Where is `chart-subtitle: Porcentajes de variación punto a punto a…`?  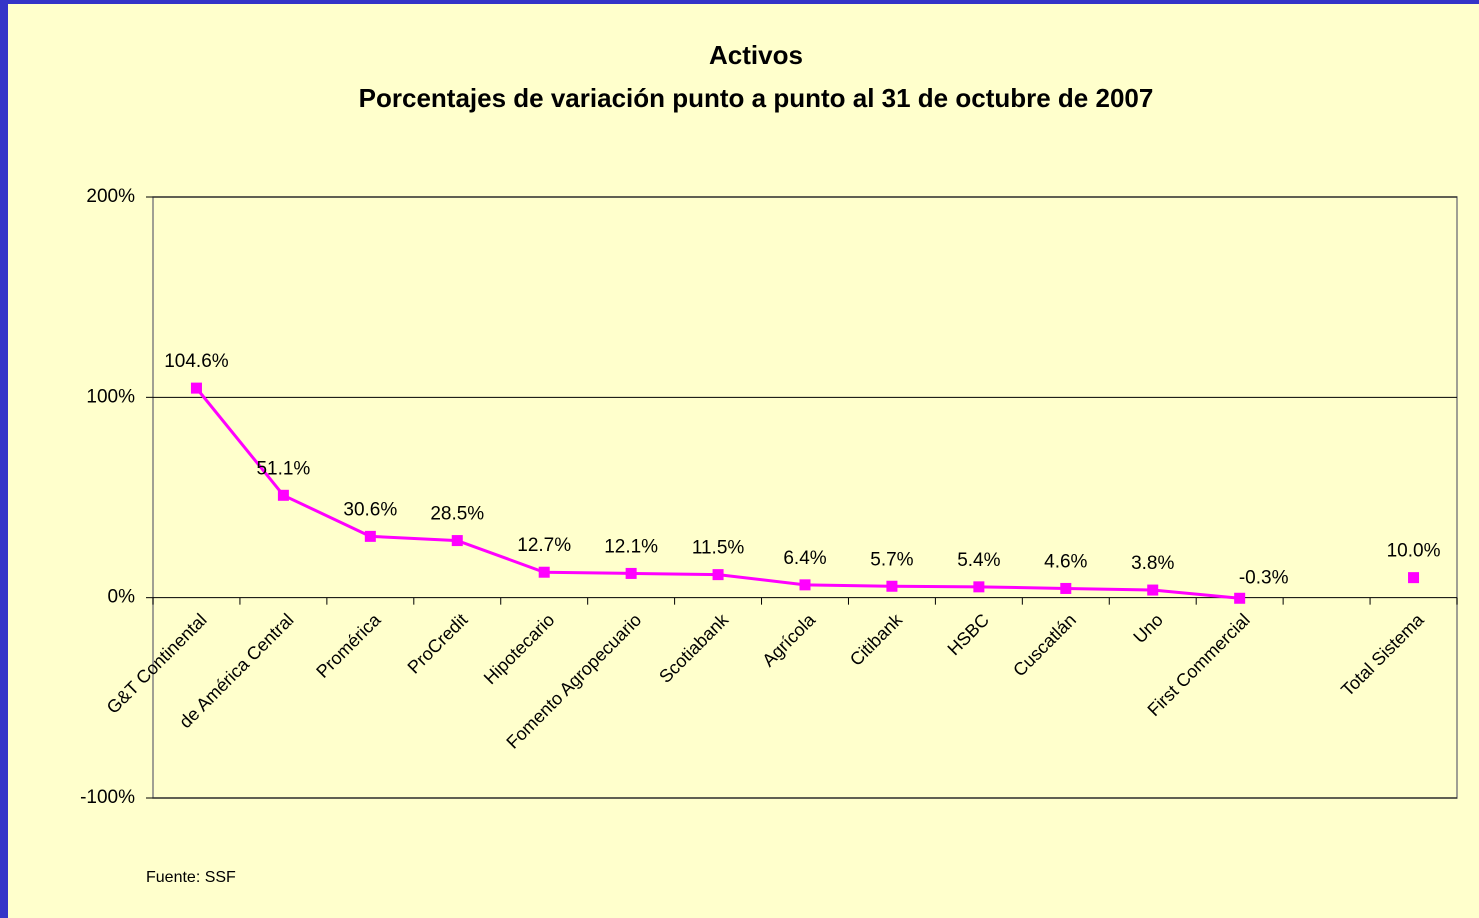 chart-subtitle: Porcentajes de variación punto a punto a… is located at coordinates (756, 98).